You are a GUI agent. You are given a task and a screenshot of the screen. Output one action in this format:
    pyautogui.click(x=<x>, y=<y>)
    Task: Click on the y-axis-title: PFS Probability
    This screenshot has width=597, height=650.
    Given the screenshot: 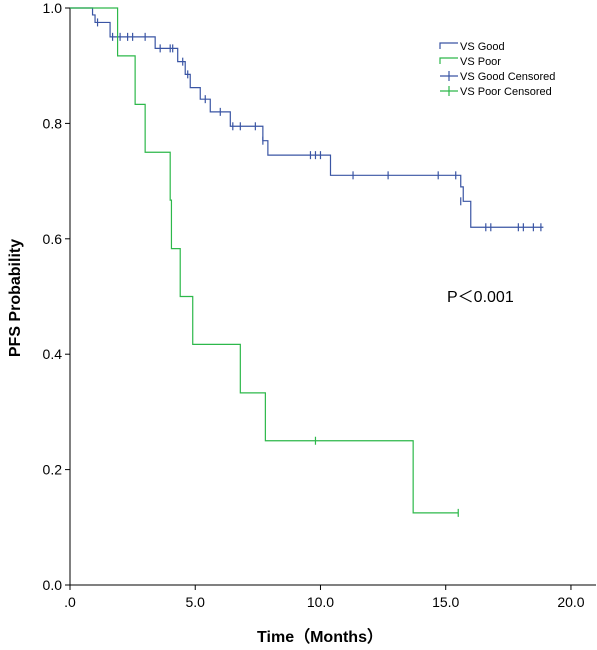 What is the action you would take?
    pyautogui.click(x=15, y=298)
    